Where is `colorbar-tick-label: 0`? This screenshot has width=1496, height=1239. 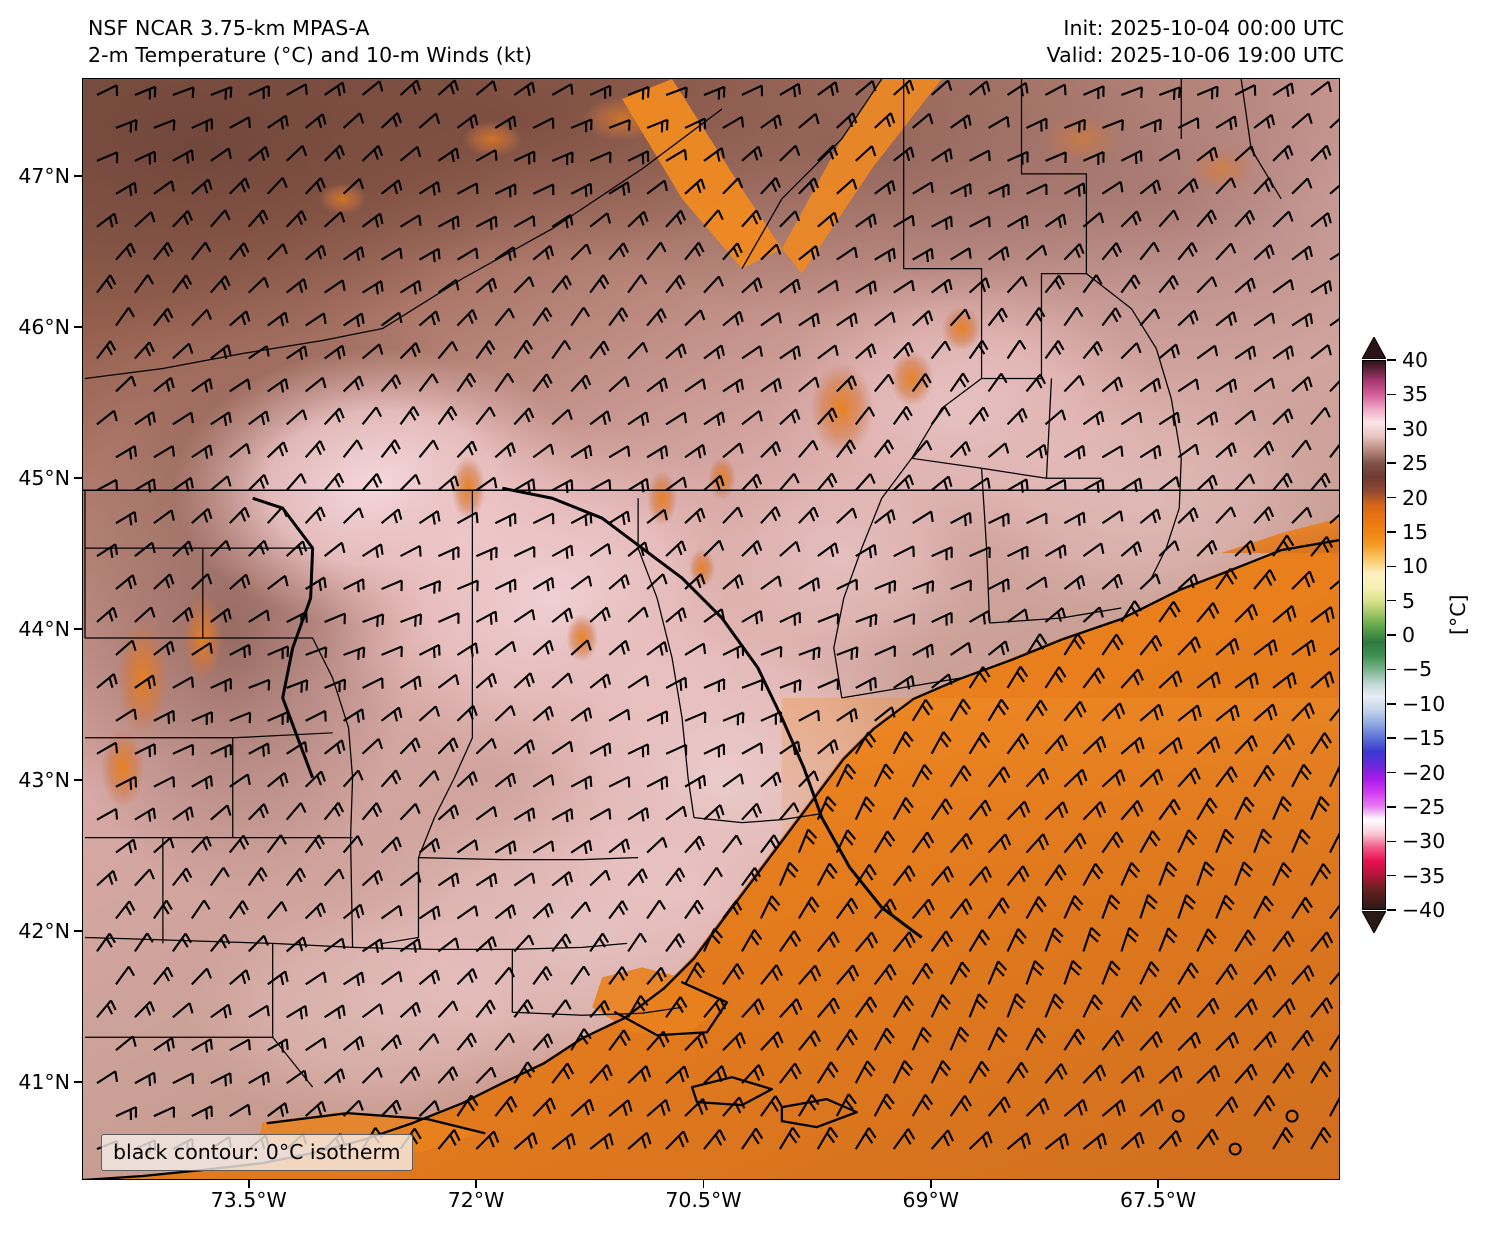 colorbar-tick-label: 0 is located at coordinates (1409, 635).